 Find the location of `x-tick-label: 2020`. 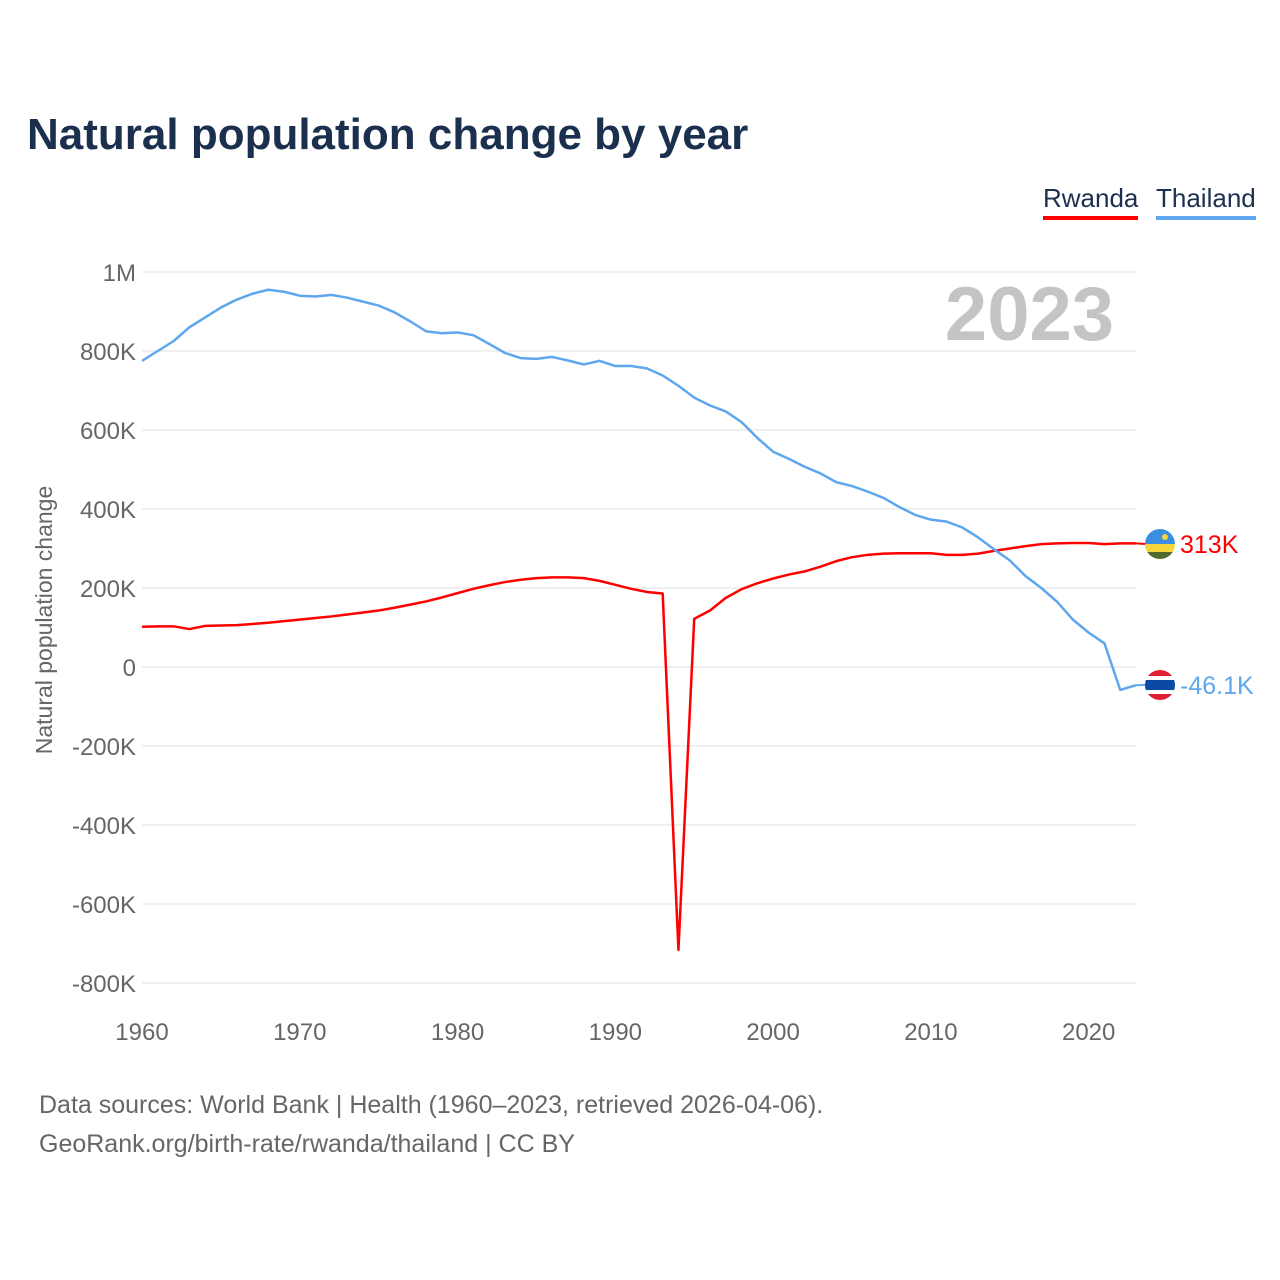

x-tick-label: 2020 is located at coordinates (1088, 1032).